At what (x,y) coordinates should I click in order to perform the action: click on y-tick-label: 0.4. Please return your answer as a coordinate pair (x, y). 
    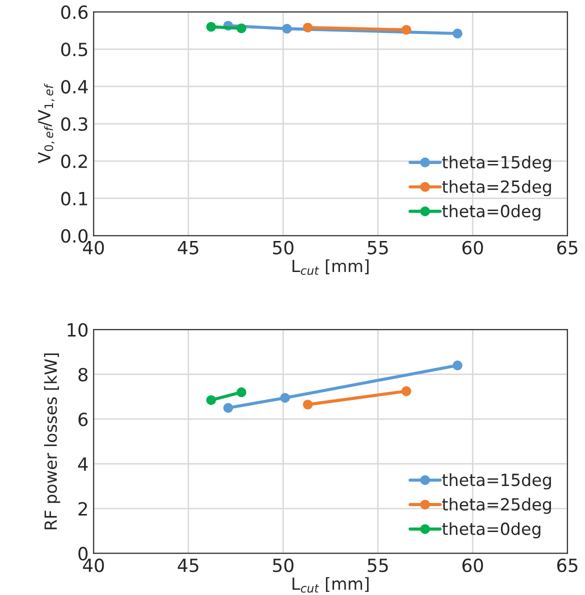
    Looking at the image, I should click on (74, 87).